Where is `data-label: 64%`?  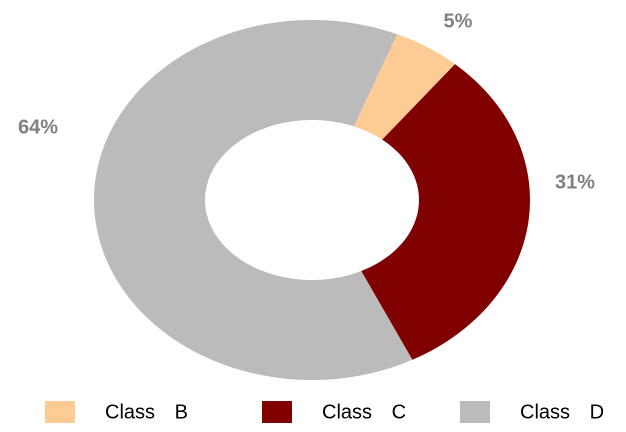
data-label: 64% is located at coordinates (38, 127).